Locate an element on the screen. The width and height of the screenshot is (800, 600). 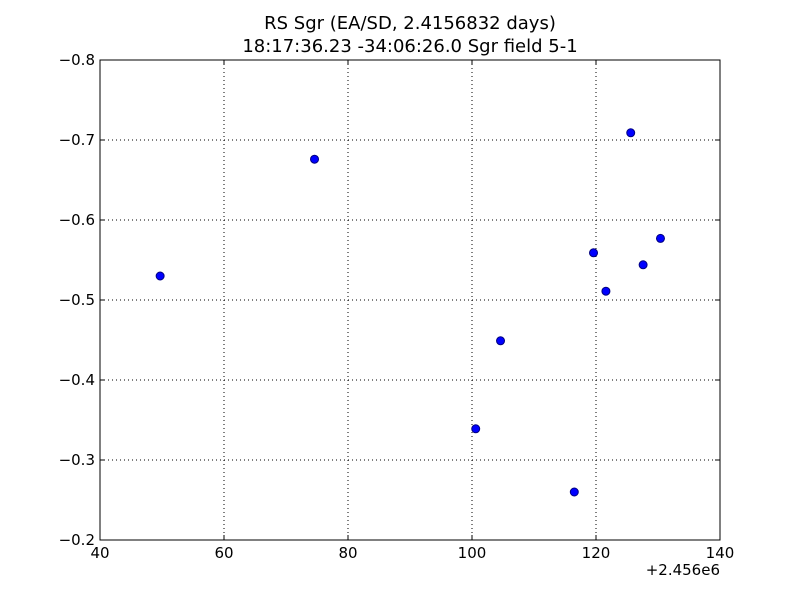
x-tick-label: 80 is located at coordinates (347, 553).